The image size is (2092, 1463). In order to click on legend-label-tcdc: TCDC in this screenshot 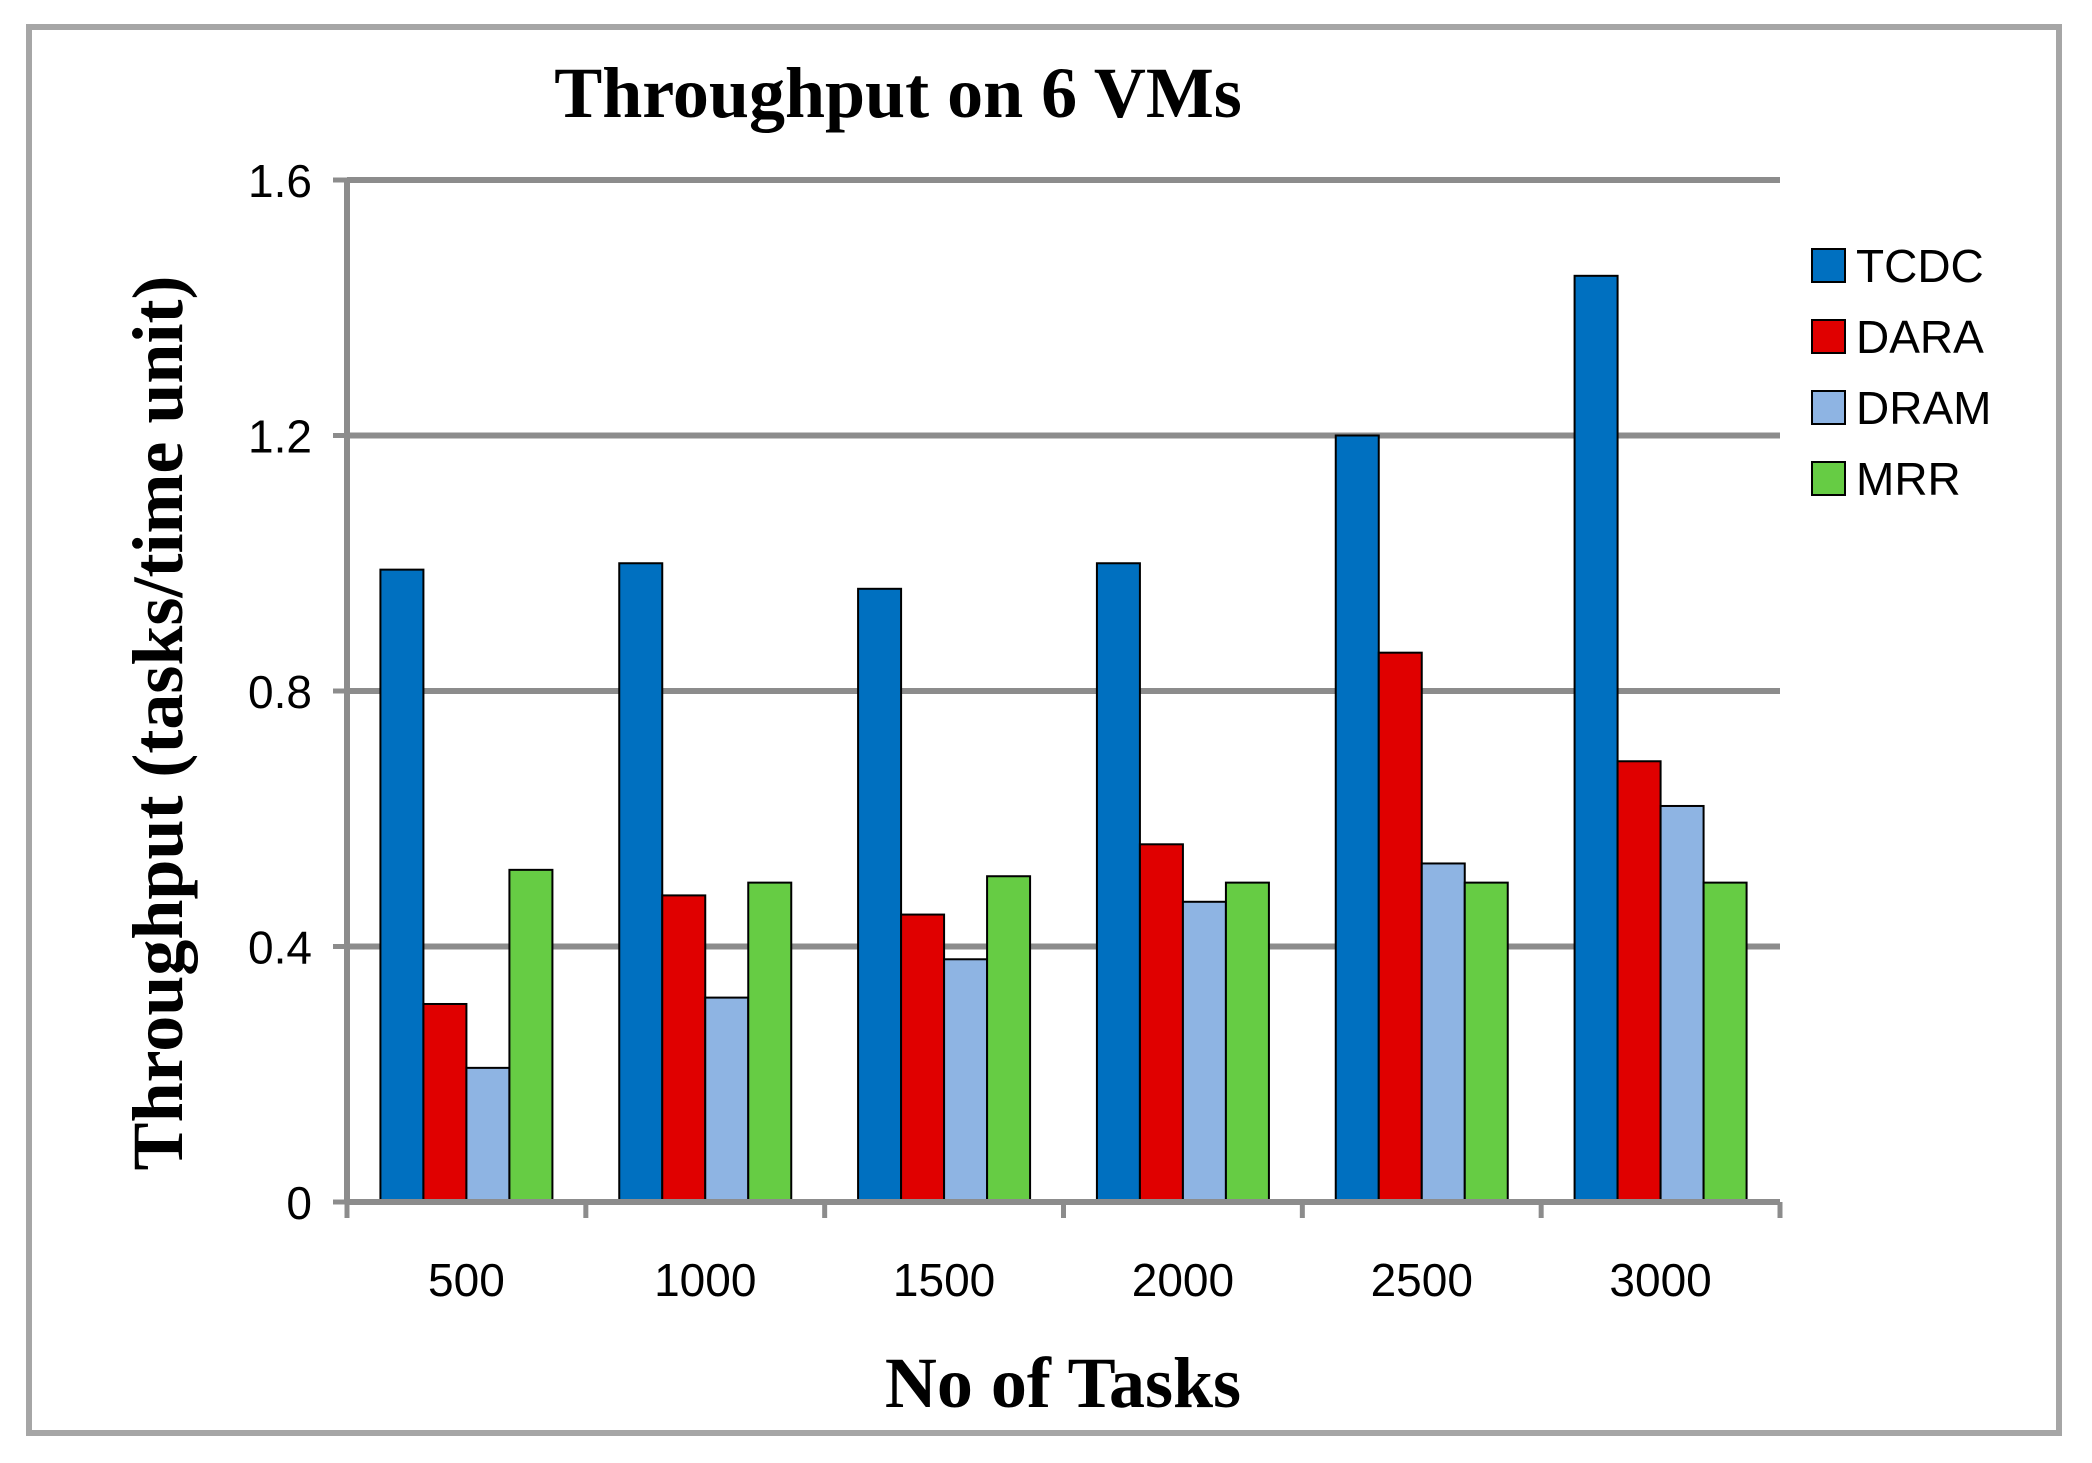, I will do `click(1920, 266)`.